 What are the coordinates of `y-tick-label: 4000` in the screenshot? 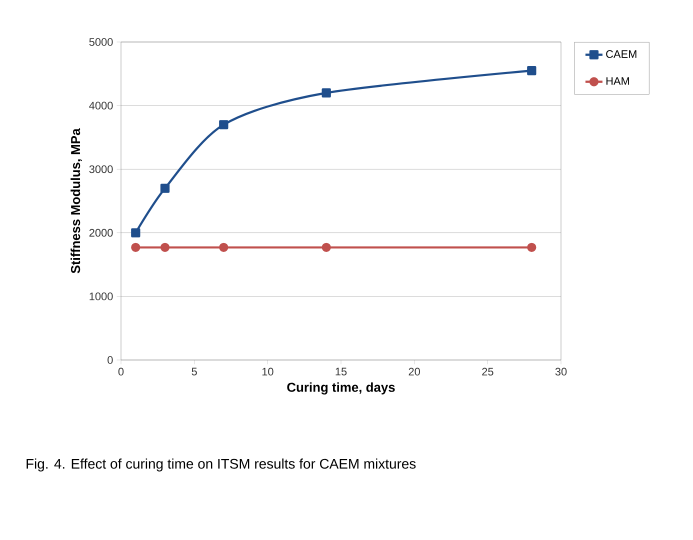 It's located at (101, 106).